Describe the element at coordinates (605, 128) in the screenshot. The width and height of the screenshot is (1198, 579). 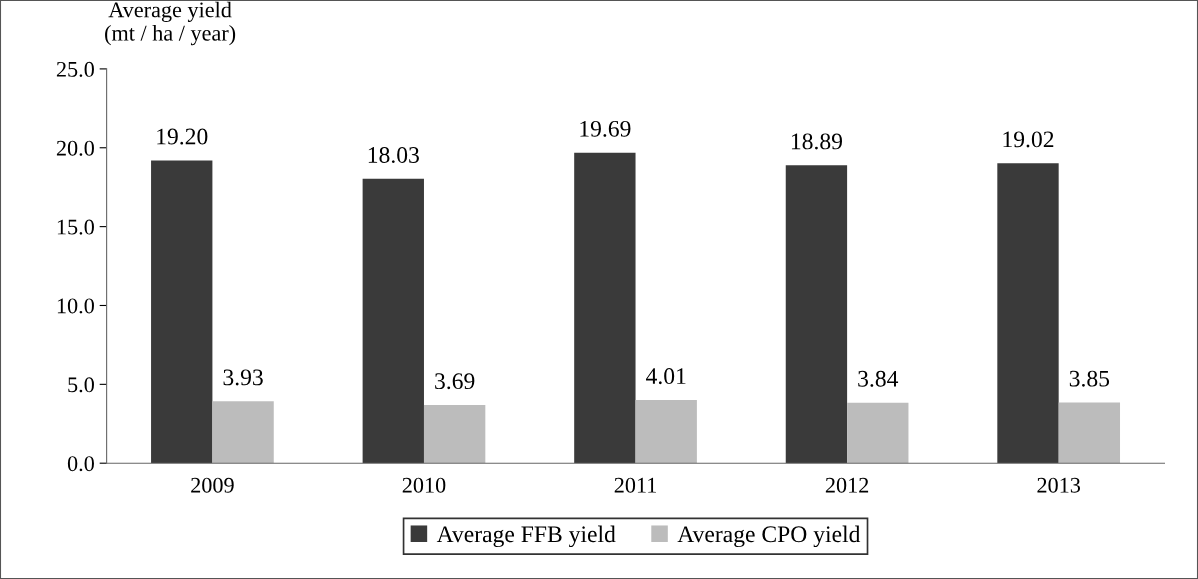
I see `data-label: 19.69` at that location.